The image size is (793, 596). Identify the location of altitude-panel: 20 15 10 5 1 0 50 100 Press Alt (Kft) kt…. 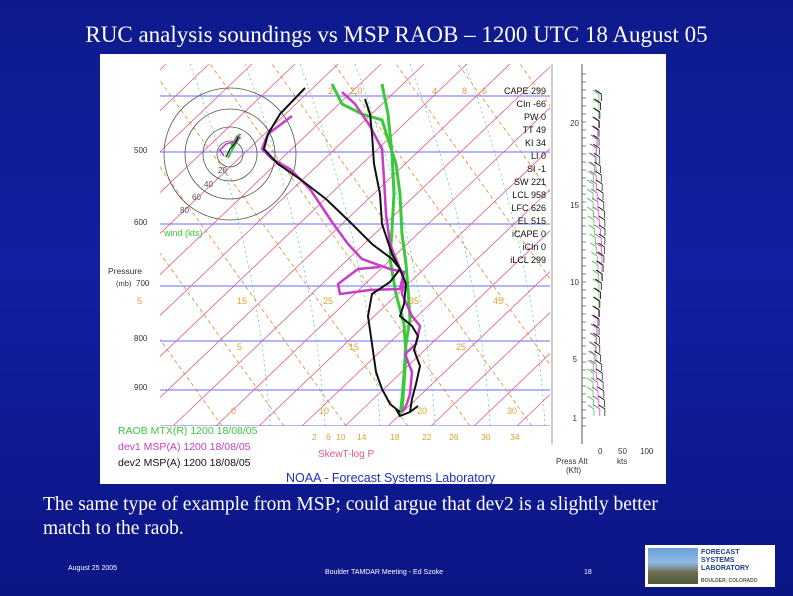
(602, 269).